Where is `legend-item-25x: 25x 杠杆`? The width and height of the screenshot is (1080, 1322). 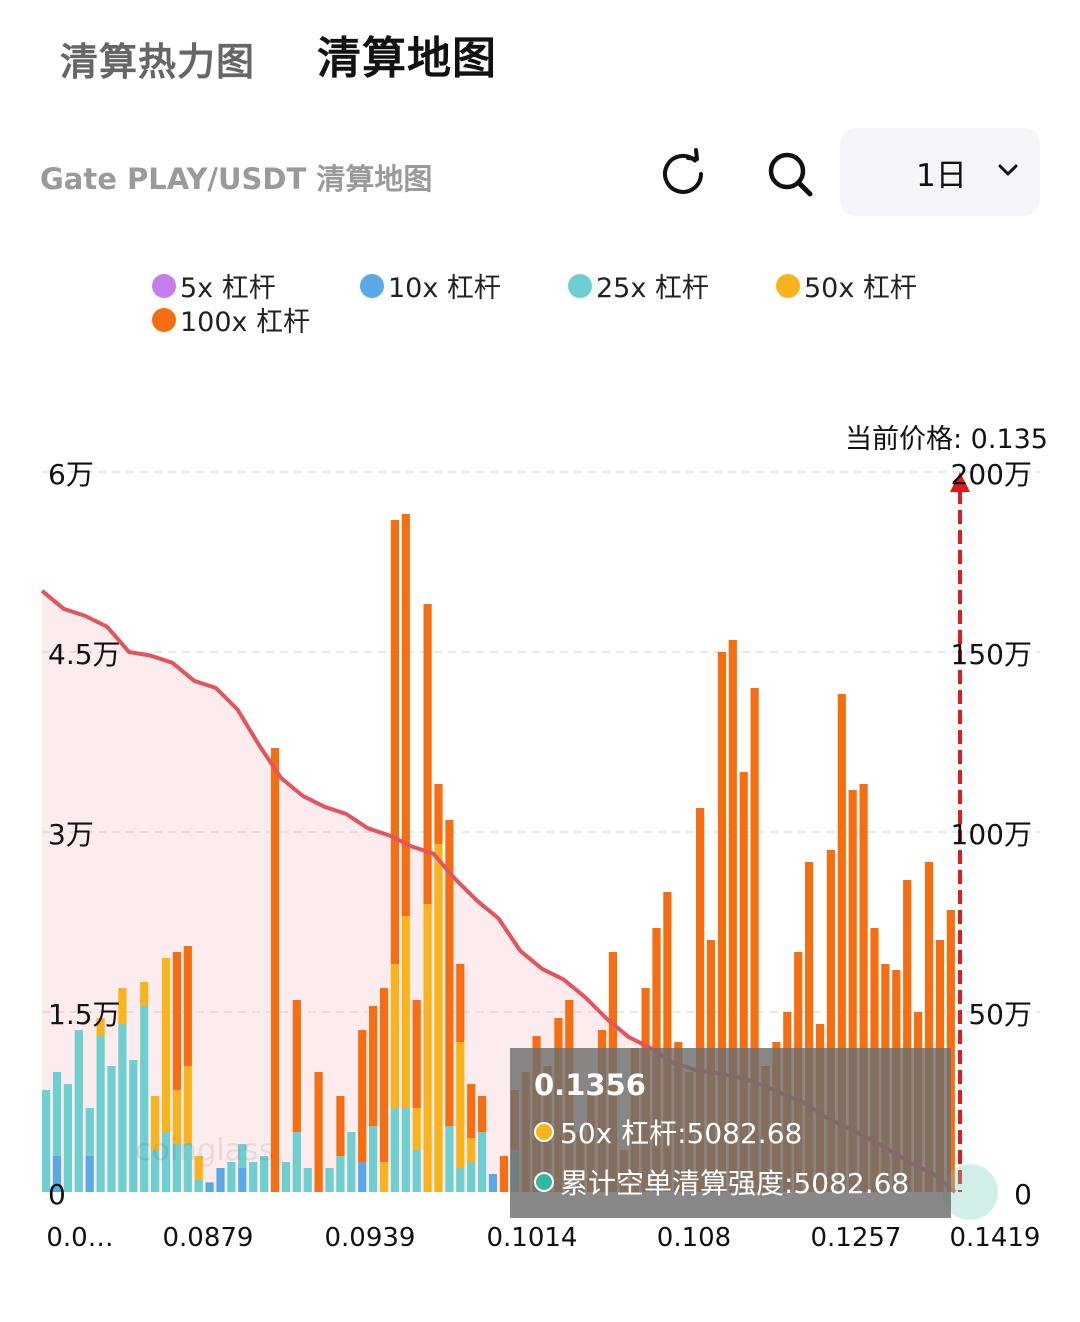
legend-item-25x: 25x 杠杆 is located at coordinates (638, 285).